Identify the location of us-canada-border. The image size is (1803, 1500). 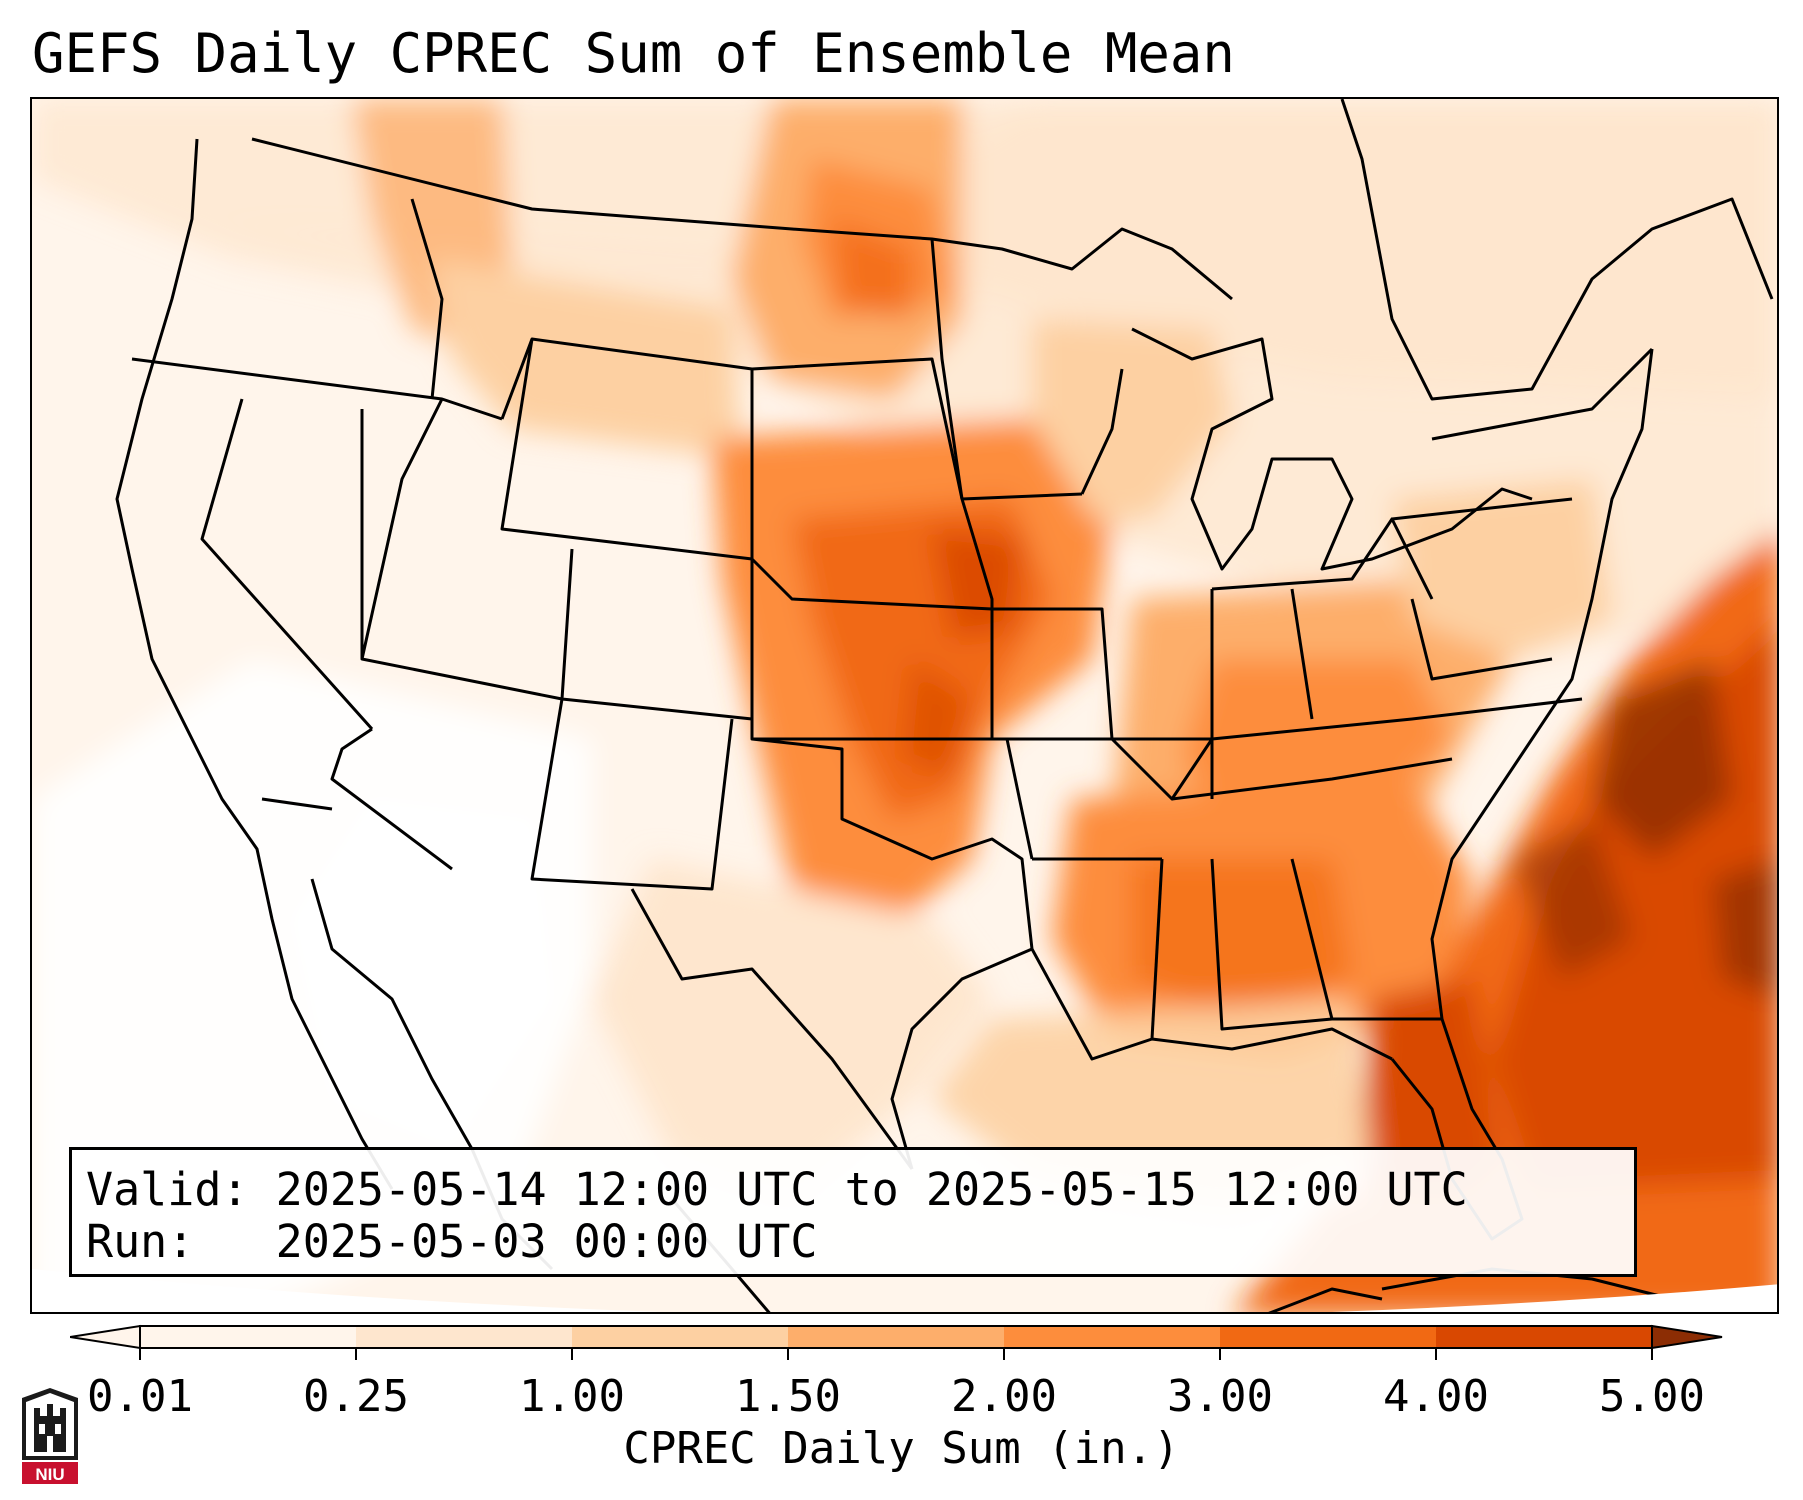
(742, 219).